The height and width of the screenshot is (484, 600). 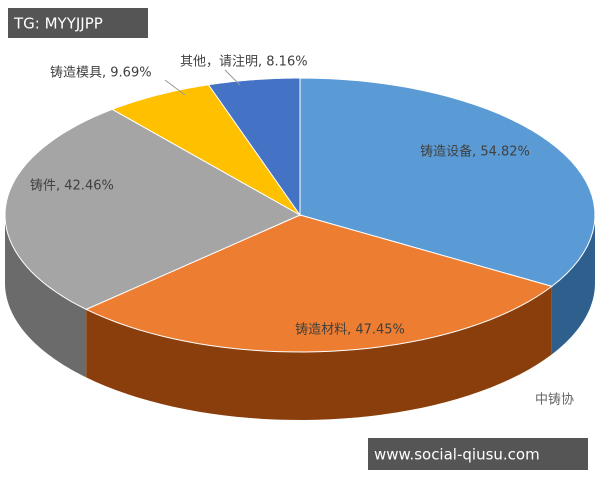 What do you see at coordinates (350, 330) in the screenshot?
I see `data-label: 铸造材料, 47.45%` at bounding box center [350, 330].